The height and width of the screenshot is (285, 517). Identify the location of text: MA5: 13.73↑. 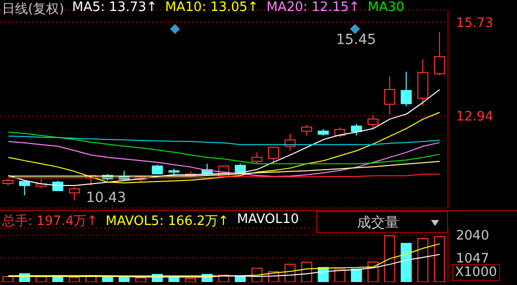
(115, 8).